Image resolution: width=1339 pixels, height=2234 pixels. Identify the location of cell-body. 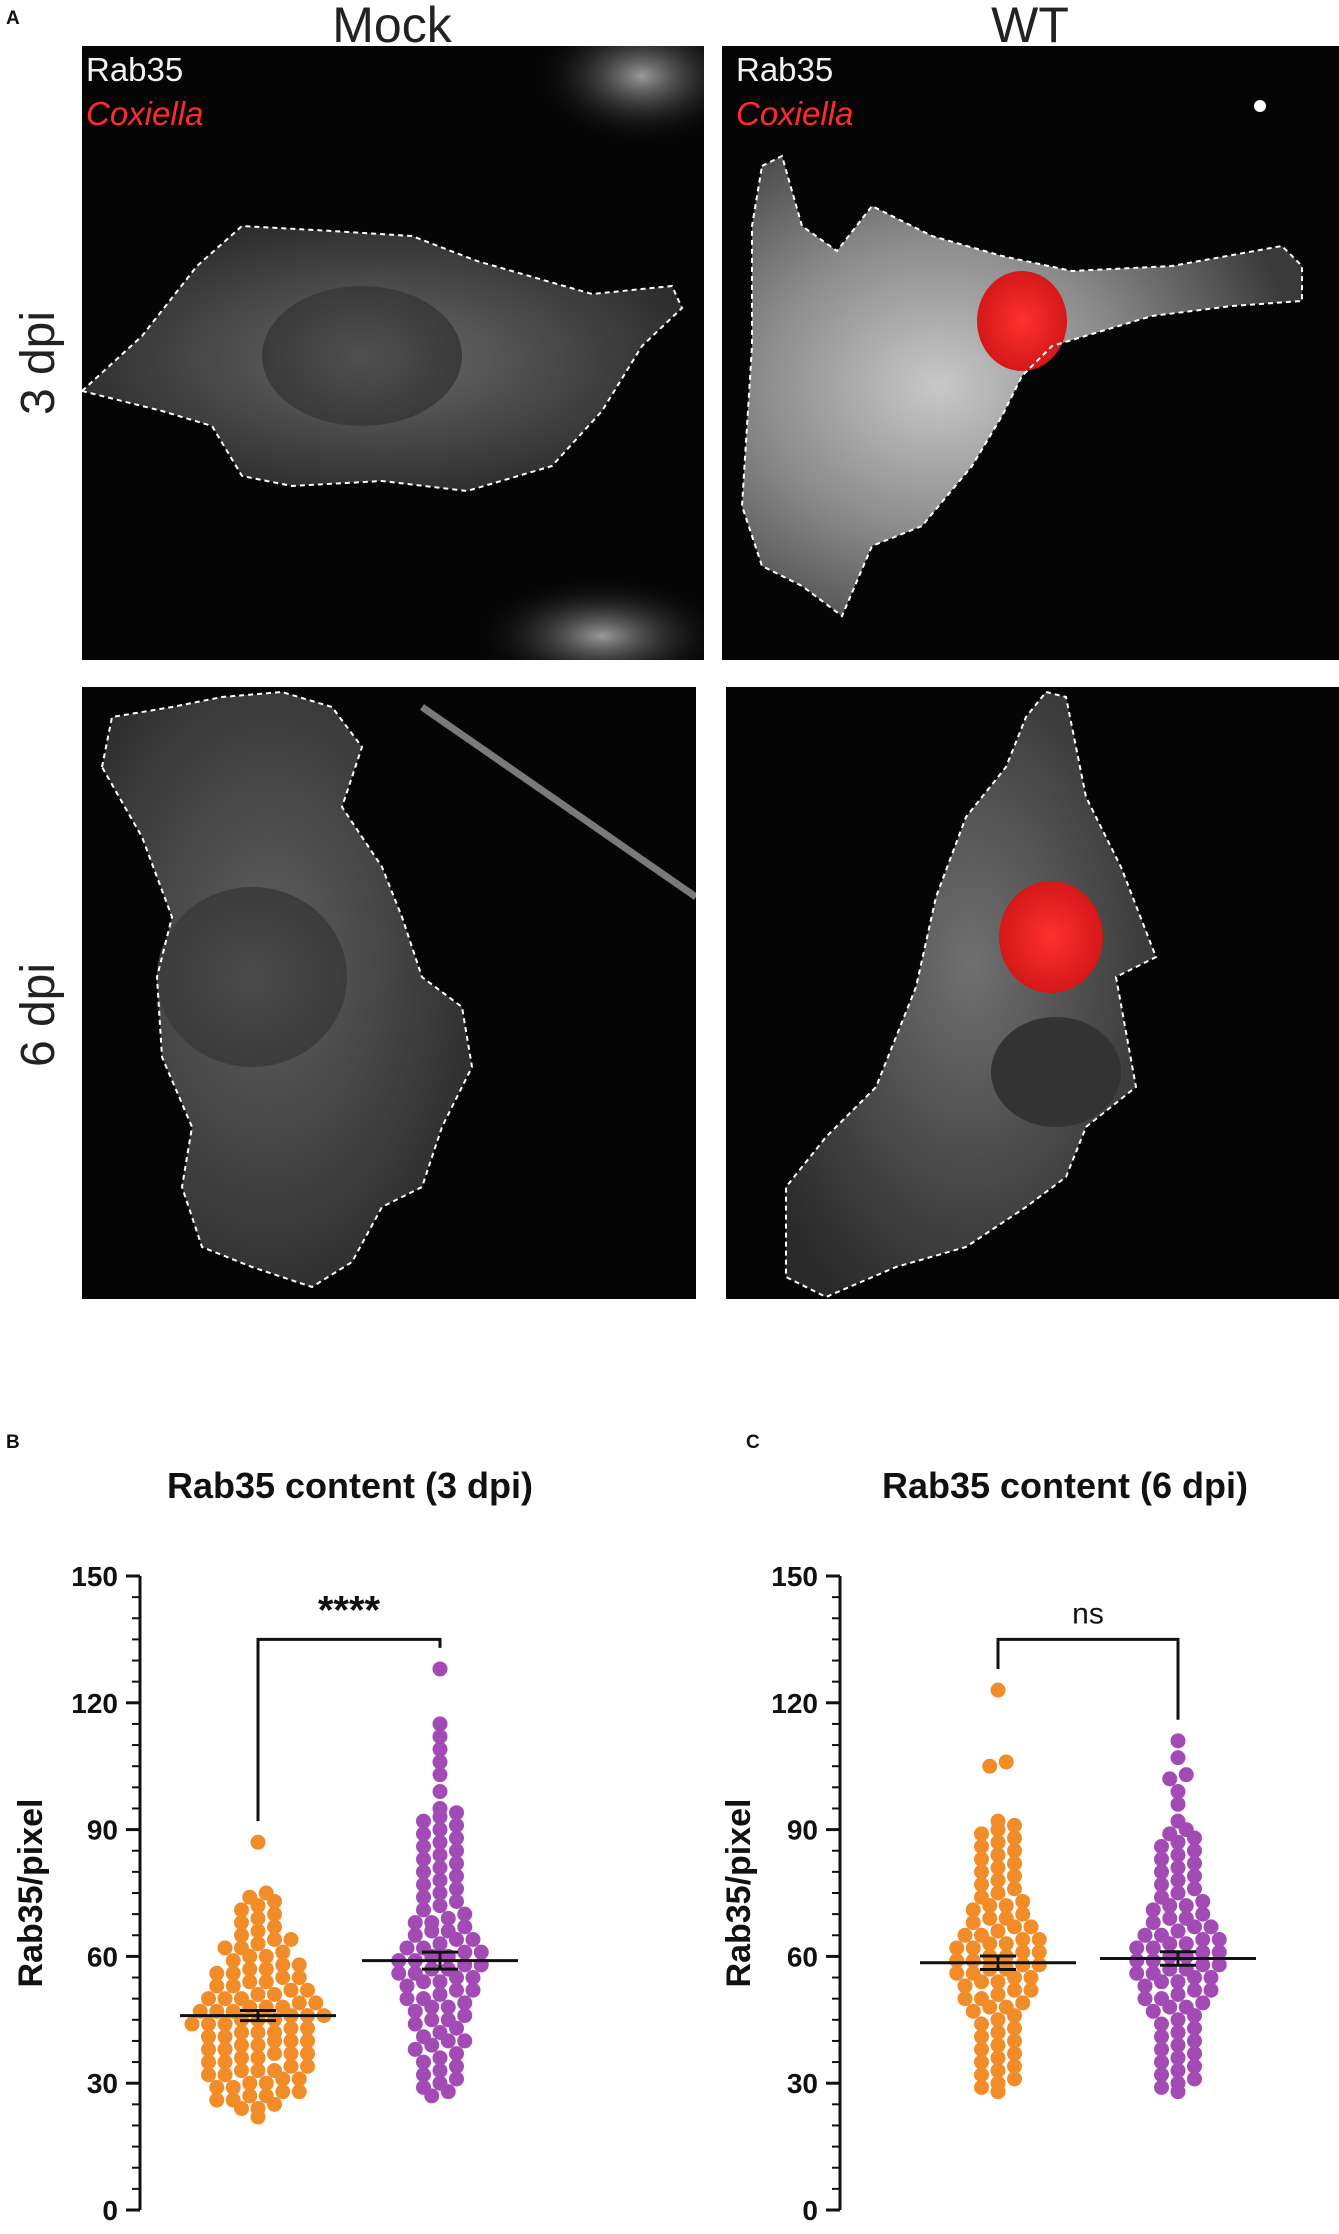
(971, 994).